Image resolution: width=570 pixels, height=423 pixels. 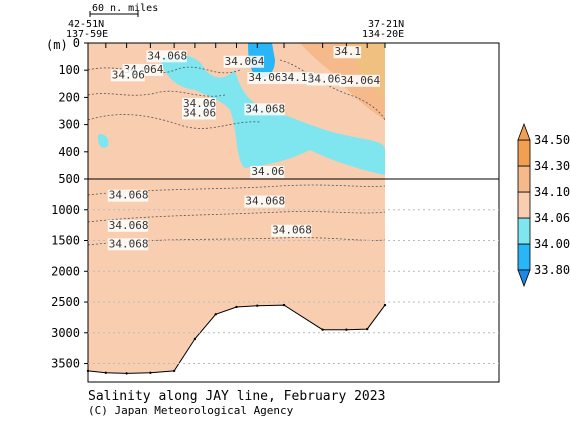 What do you see at coordinates (69, 125) in the screenshot?
I see `y-tick-label: 300` at bounding box center [69, 125].